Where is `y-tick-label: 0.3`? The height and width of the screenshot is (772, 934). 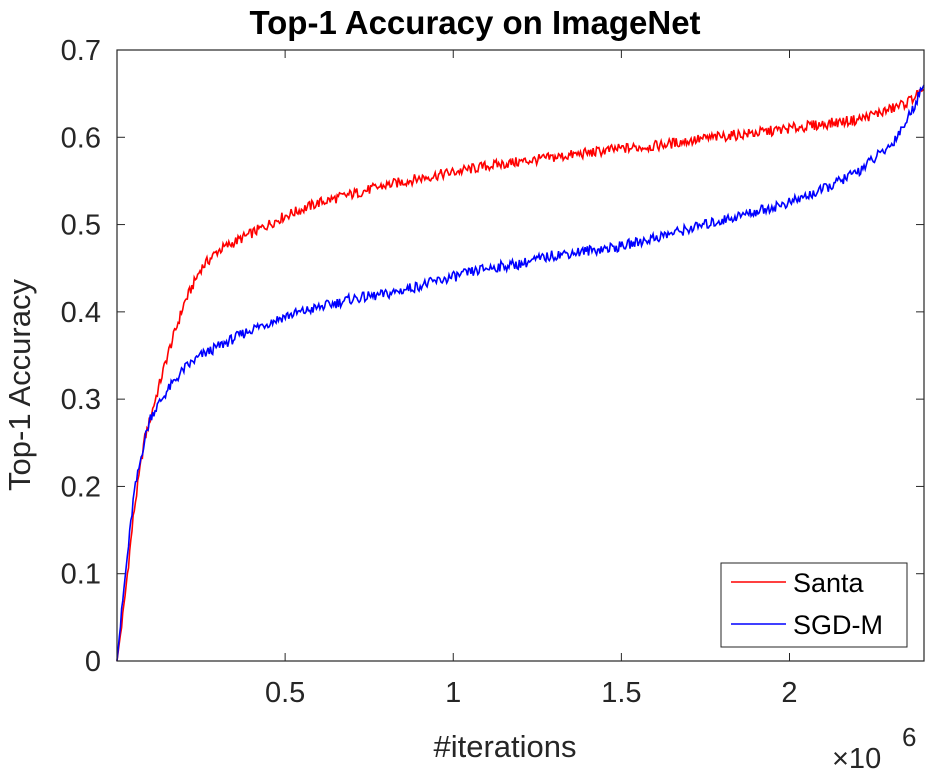 y-tick-label: 0.3 is located at coordinates (81, 400).